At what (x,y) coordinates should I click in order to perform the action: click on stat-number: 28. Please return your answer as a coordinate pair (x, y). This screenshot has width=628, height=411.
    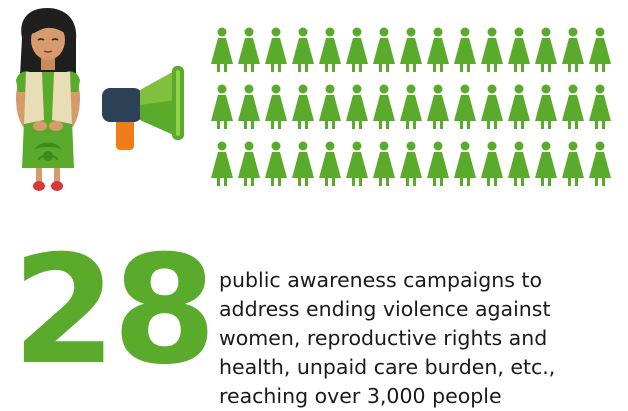
    Looking at the image, I should click on (114, 311).